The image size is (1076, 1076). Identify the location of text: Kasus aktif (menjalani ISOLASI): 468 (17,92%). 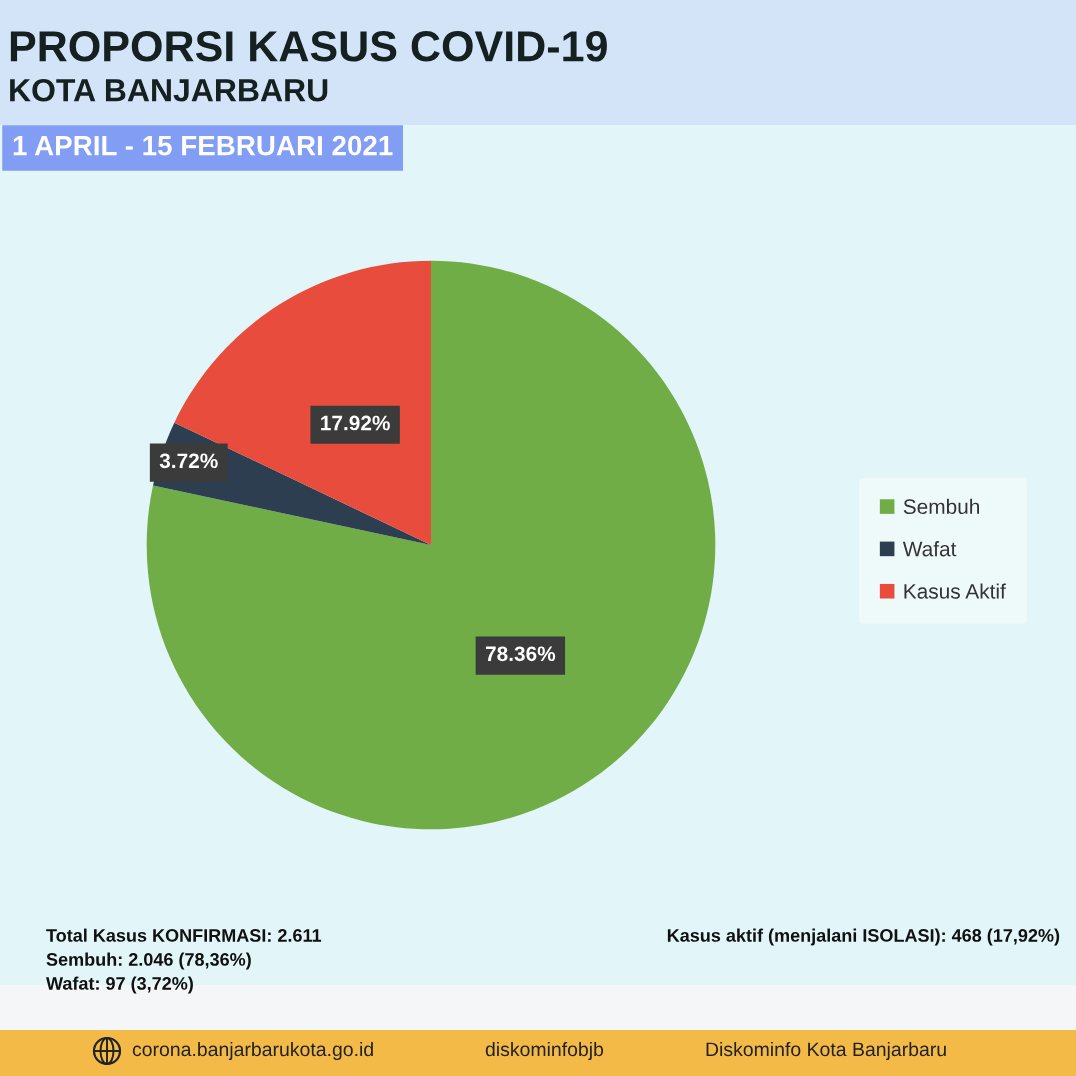
(863, 937).